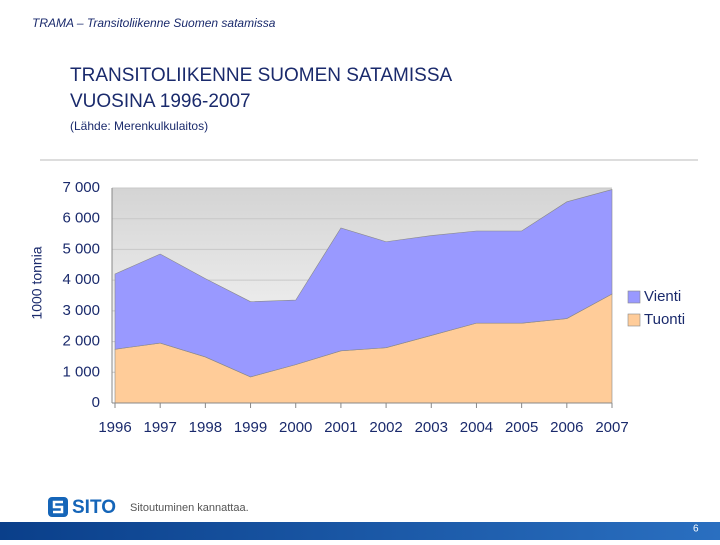 Image resolution: width=720 pixels, height=545 pixels. Describe the element at coordinates (81, 310) in the screenshot. I see `y-tick-label: 3 000` at that location.